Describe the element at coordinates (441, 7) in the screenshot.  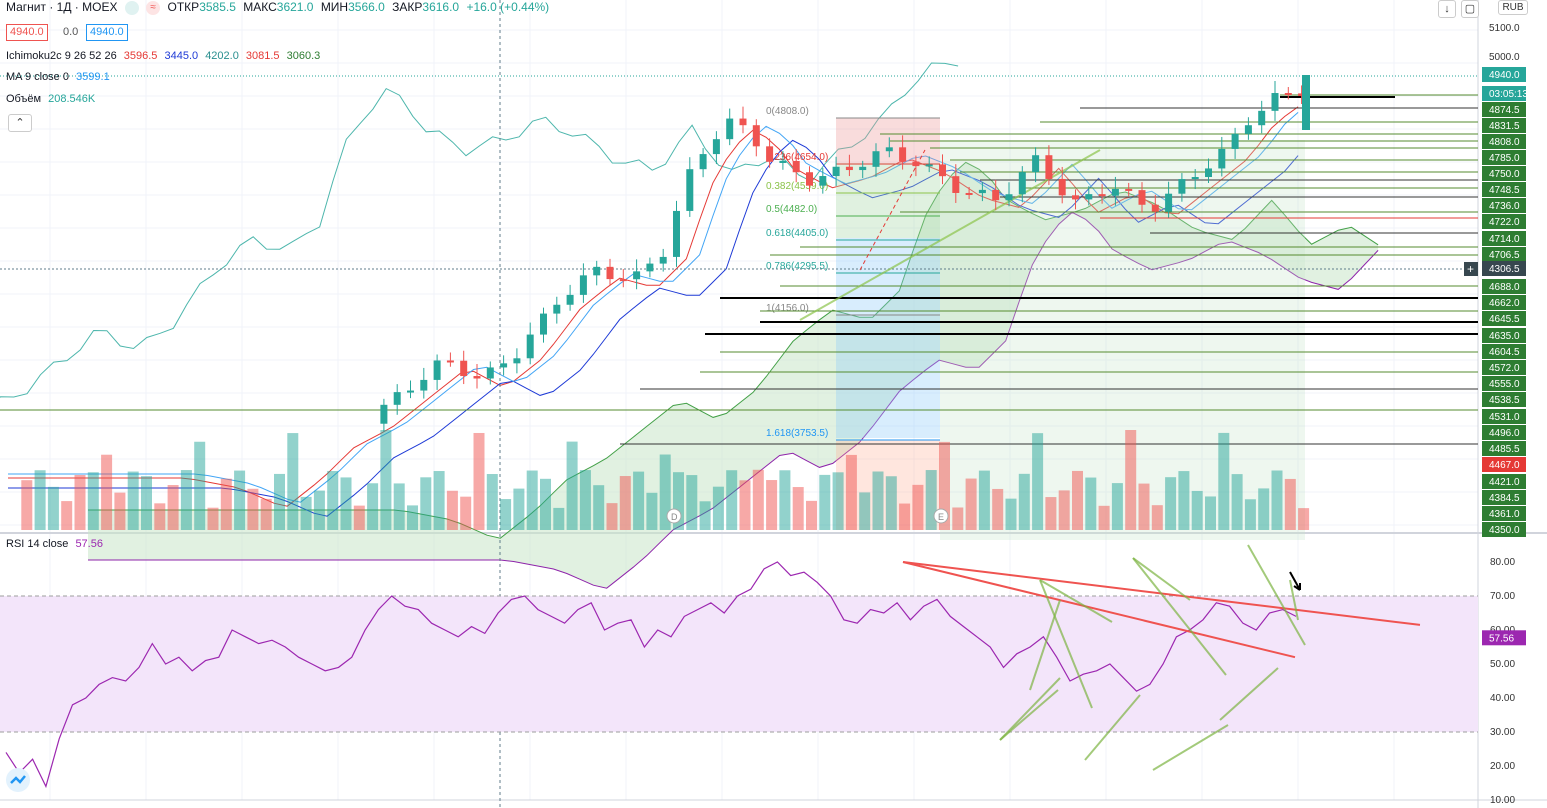
I see `ohlc-close-value: 3616.0` at that location.